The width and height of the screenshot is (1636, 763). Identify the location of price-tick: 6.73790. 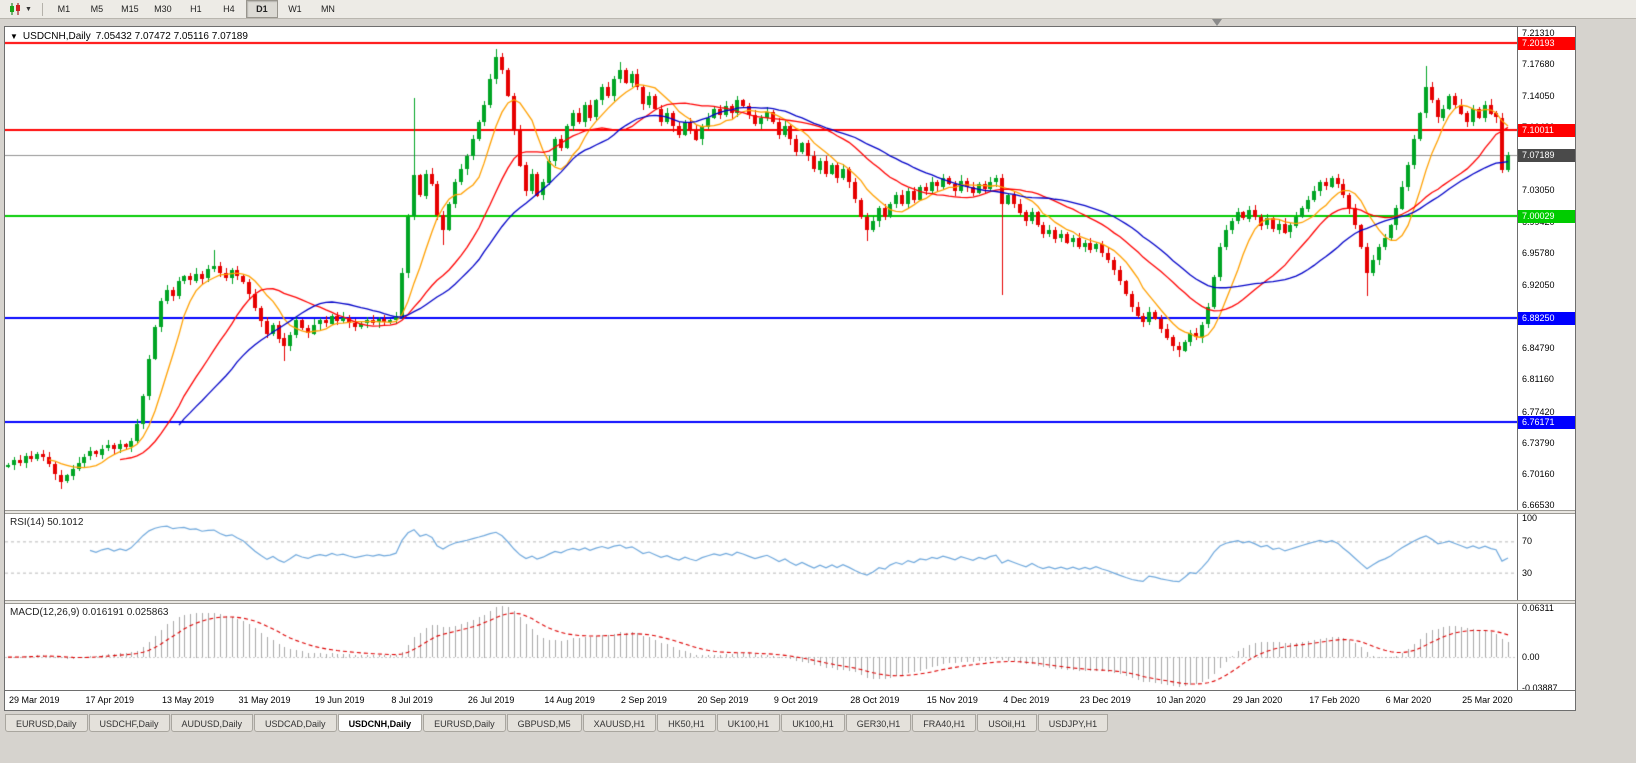
(1538, 442).